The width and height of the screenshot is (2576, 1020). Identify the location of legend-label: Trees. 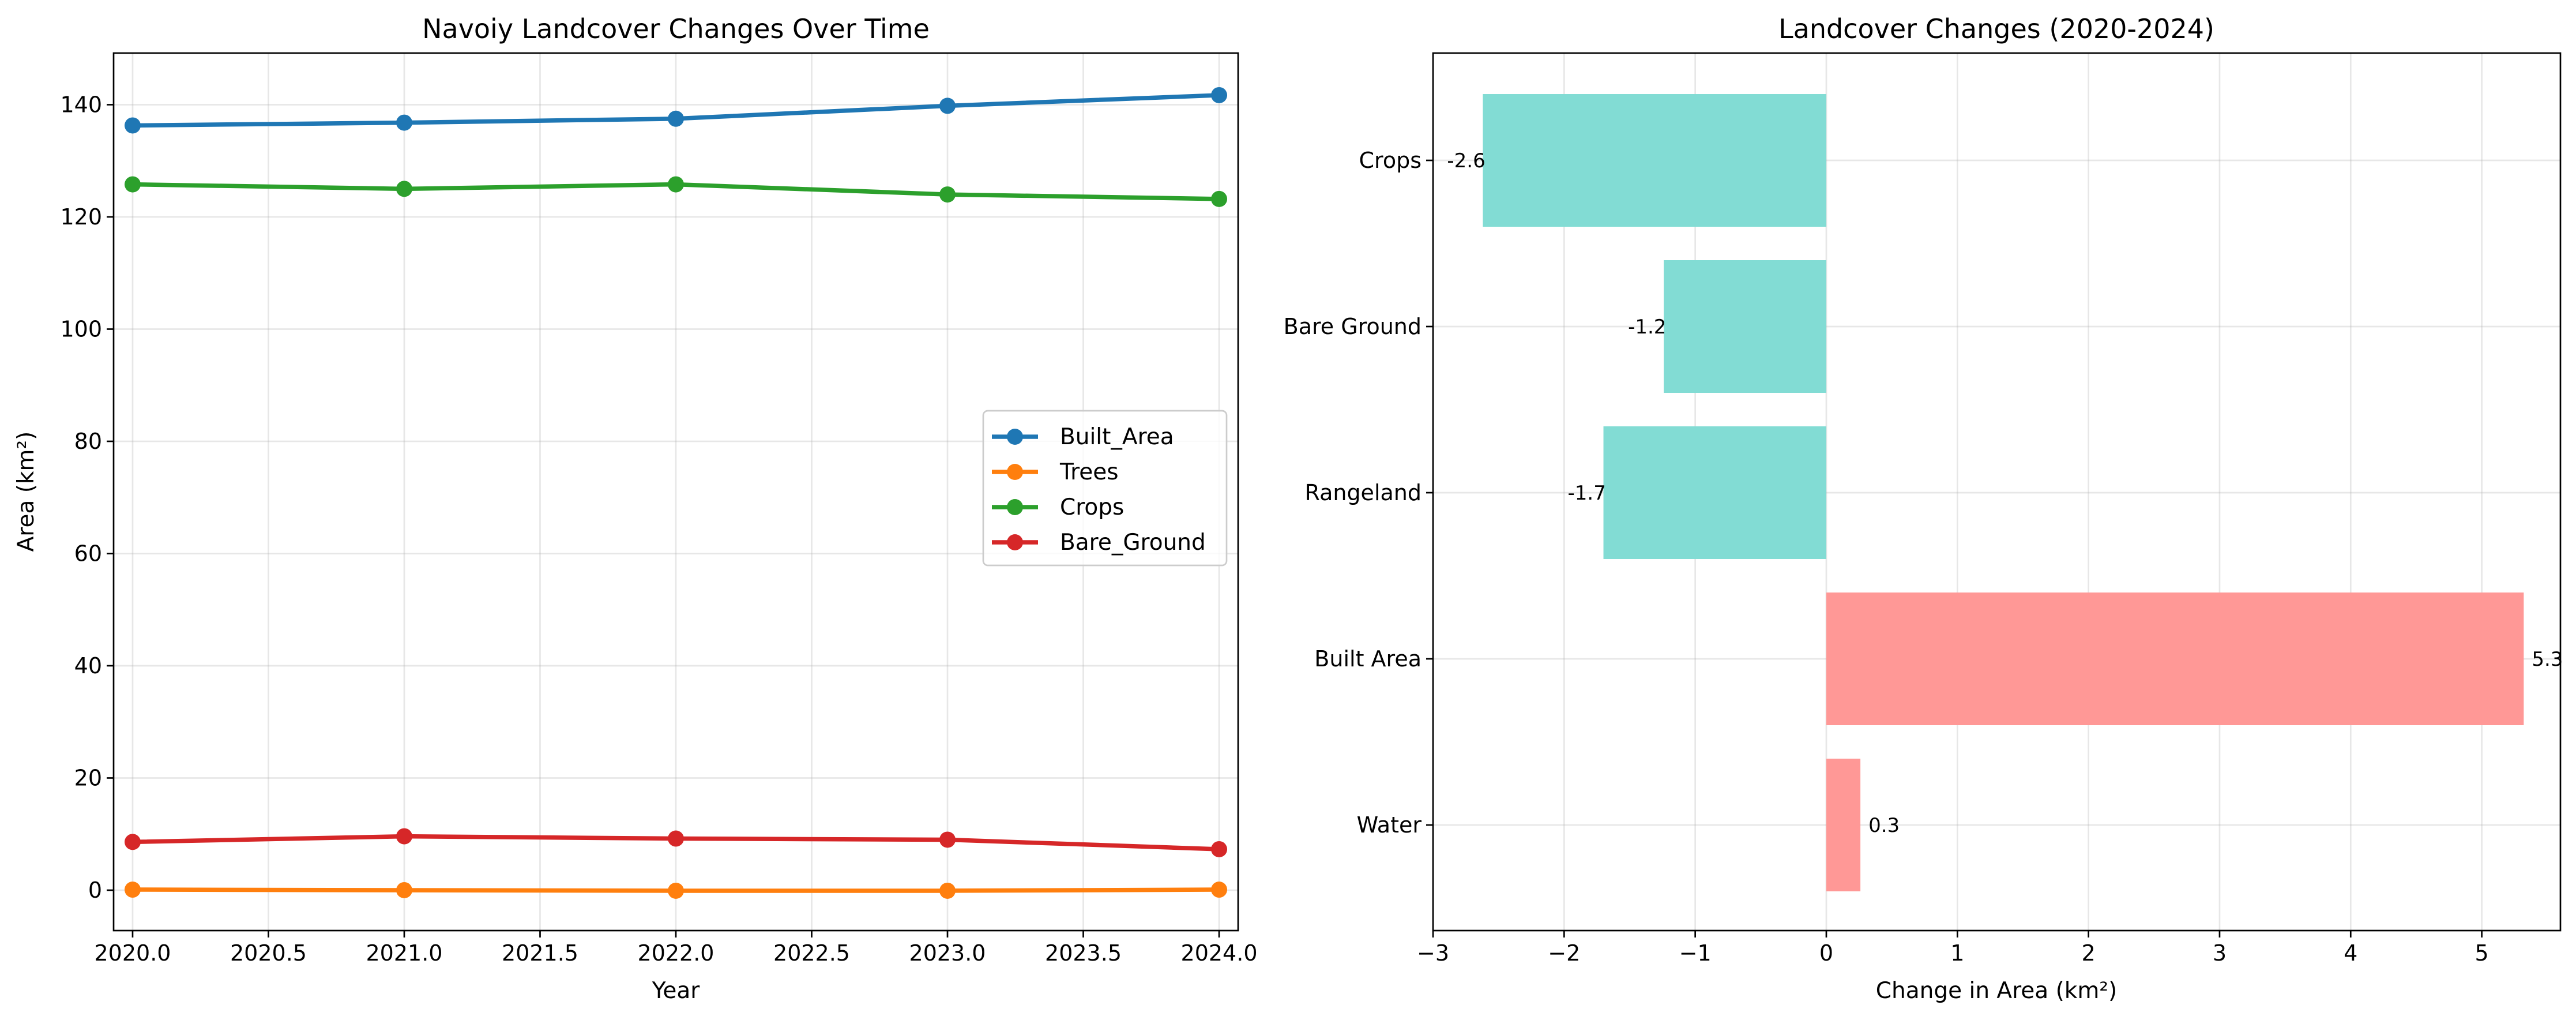
(1089, 472).